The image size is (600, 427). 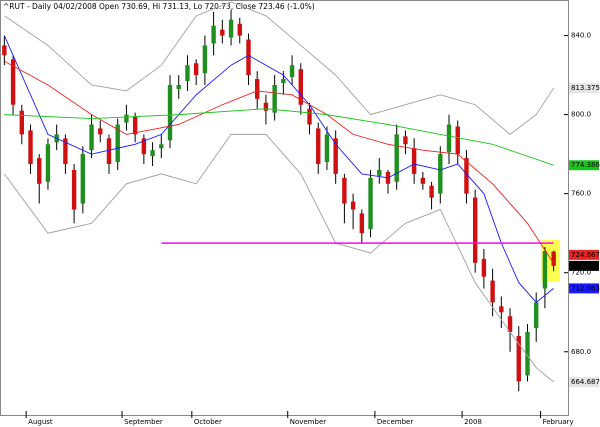 I want to click on x-tick-label: October, so click(x=208, y=422).